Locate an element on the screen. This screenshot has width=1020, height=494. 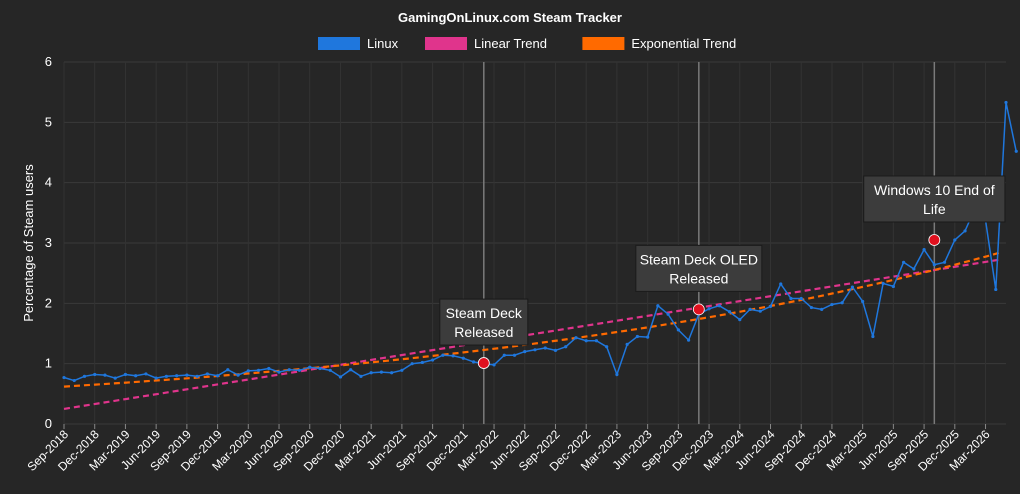
y-tick-label: 0 is located at coordinates (48, 423).